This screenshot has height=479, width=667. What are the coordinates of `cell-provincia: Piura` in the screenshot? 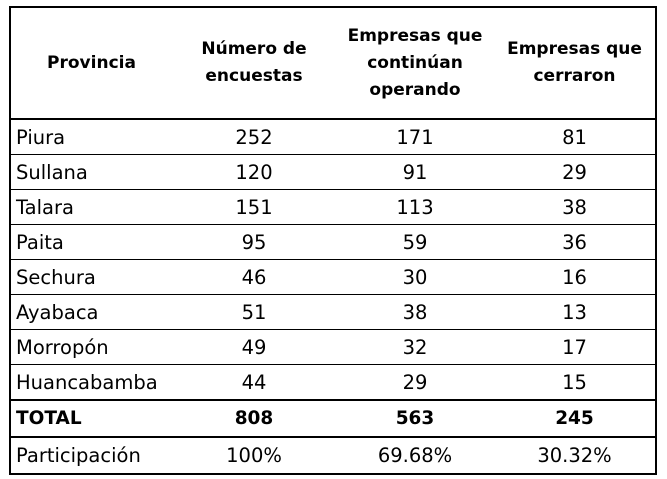 It's located at (91, 137).